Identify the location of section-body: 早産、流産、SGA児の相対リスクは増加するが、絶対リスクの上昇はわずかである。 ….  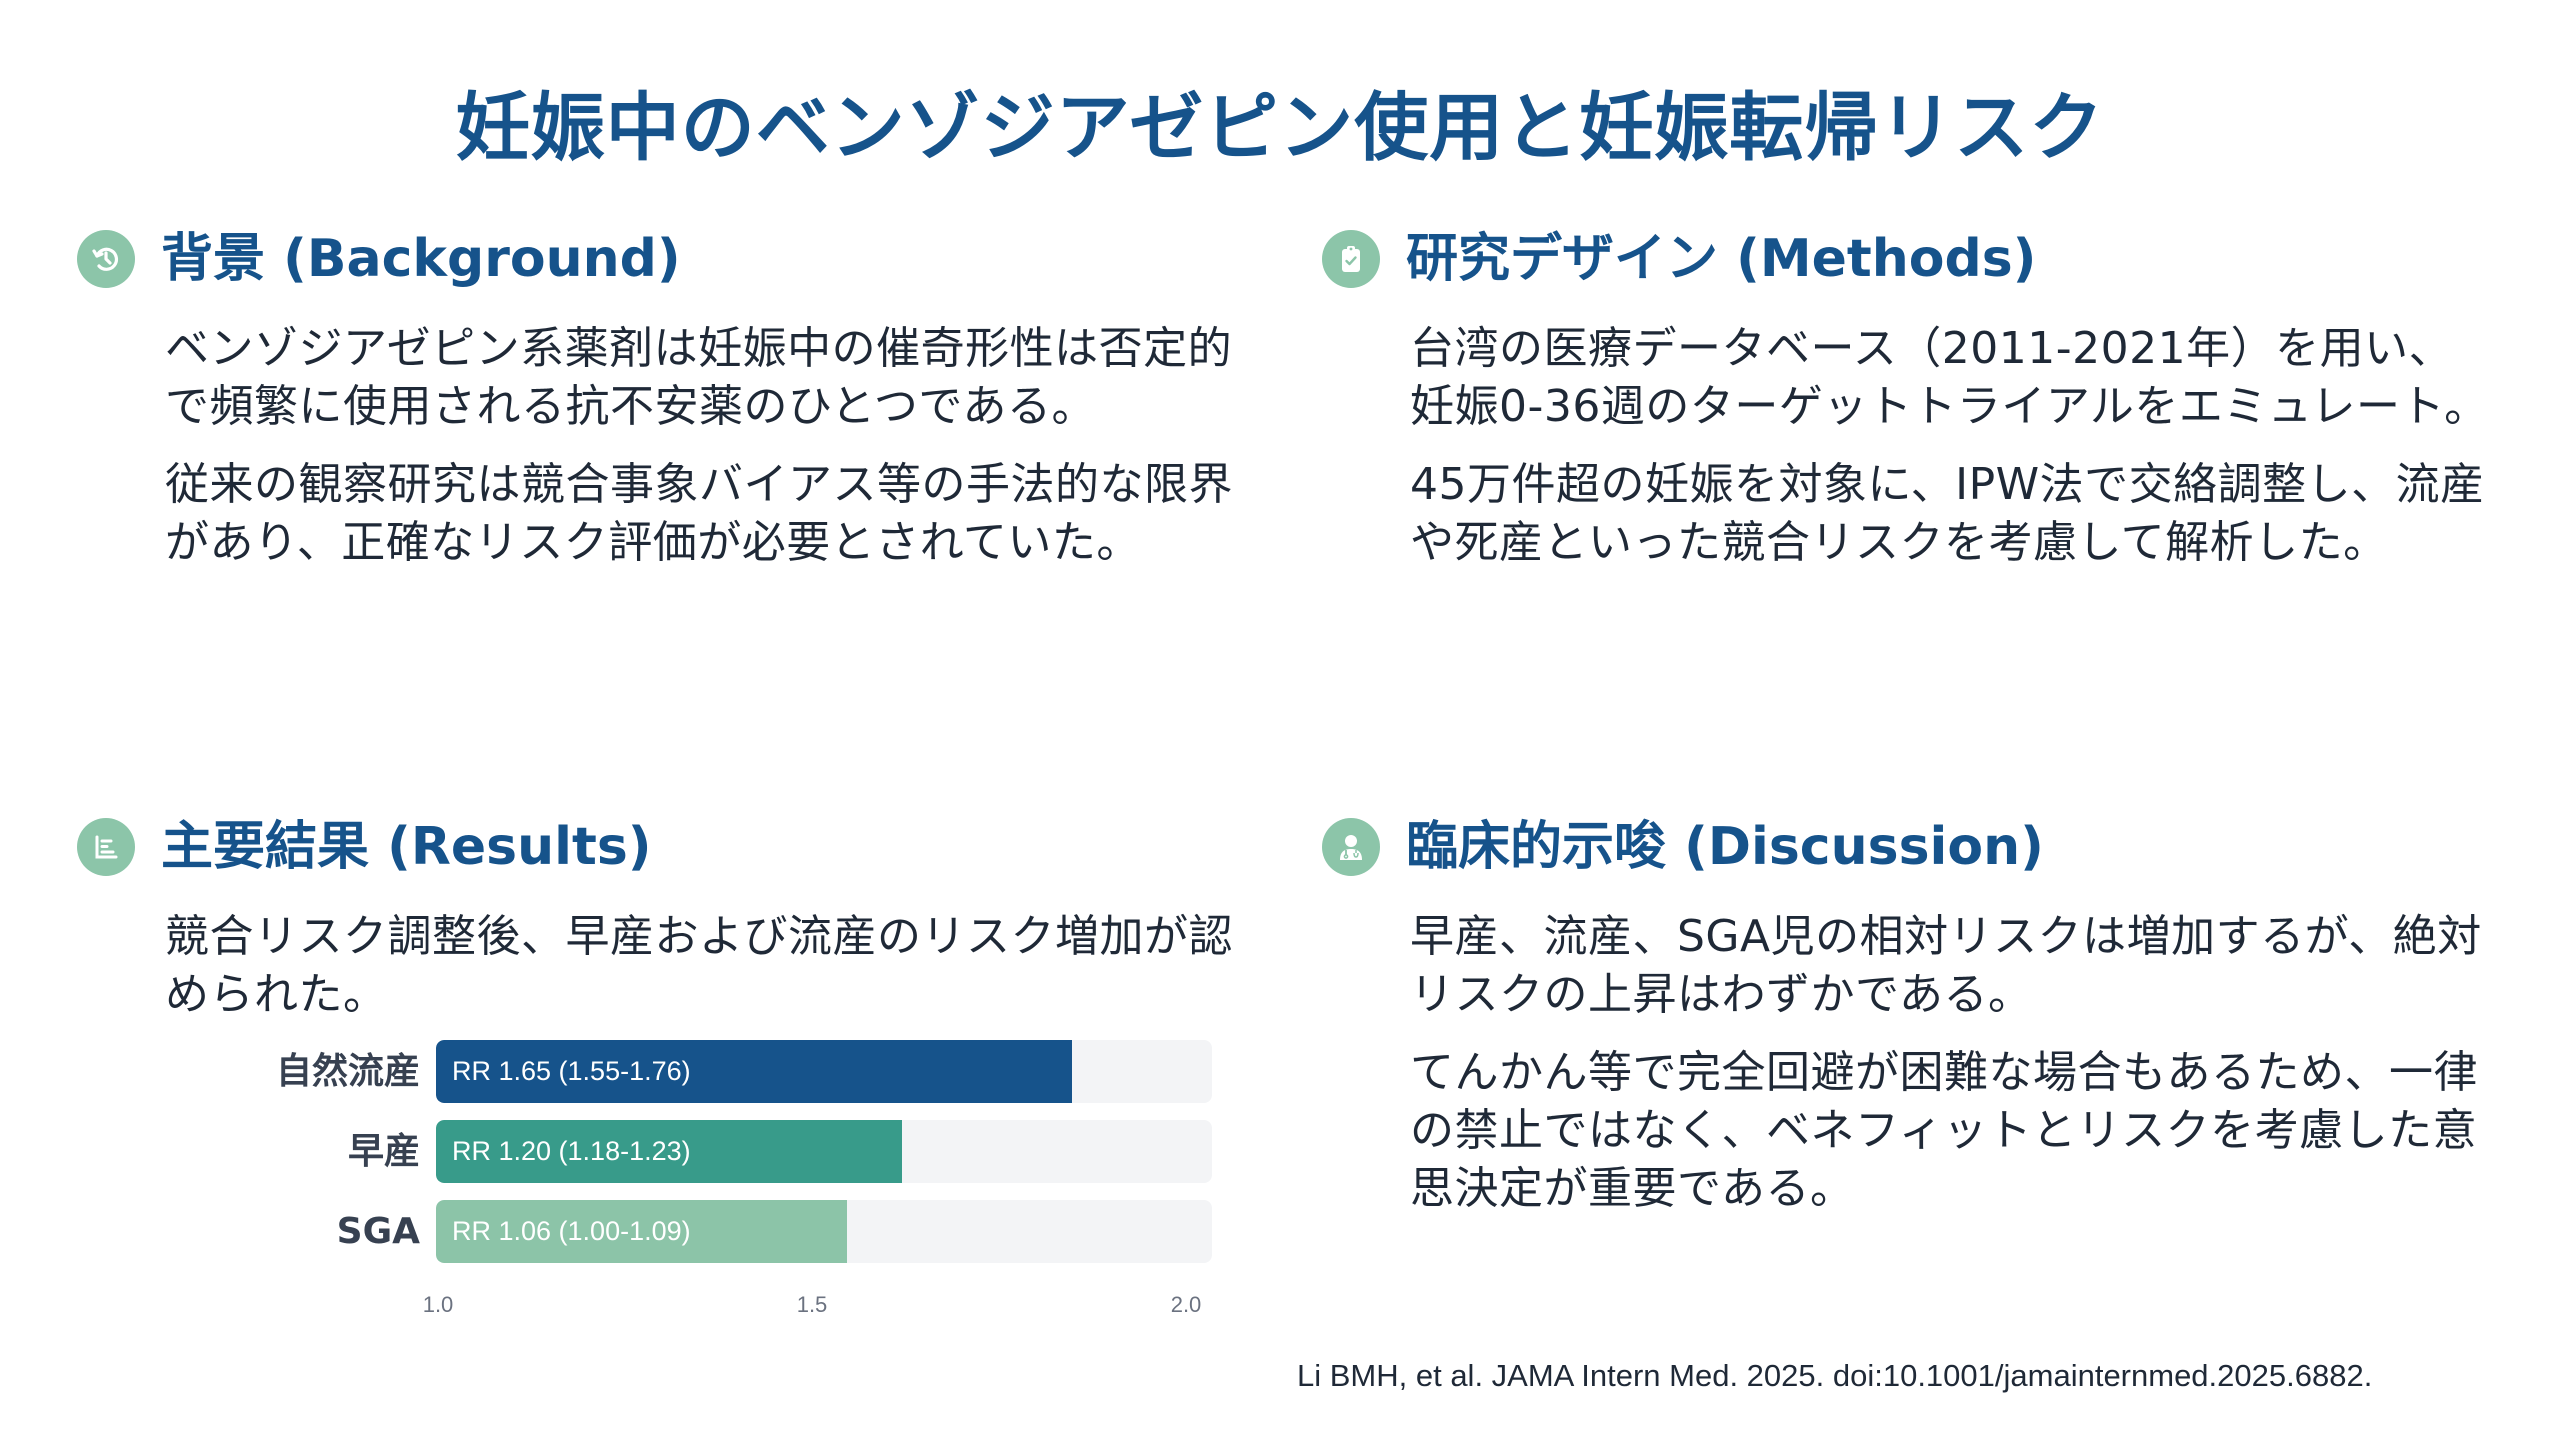
(1950, 1063).